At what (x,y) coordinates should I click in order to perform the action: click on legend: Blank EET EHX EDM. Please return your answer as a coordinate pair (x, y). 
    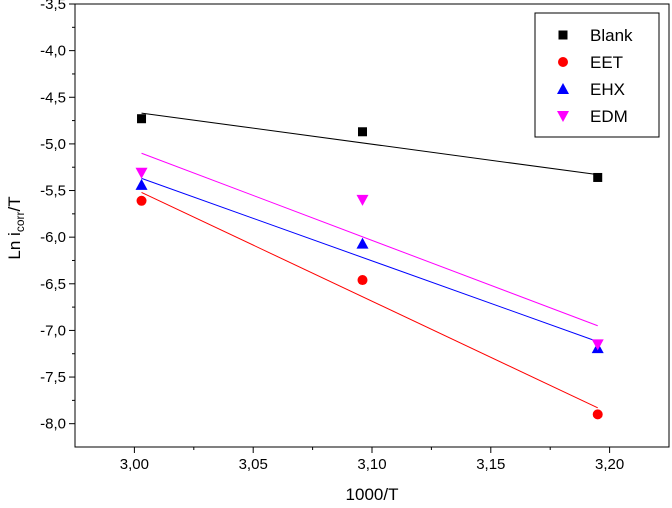
    Looking at the image, I should click on (597, 75).